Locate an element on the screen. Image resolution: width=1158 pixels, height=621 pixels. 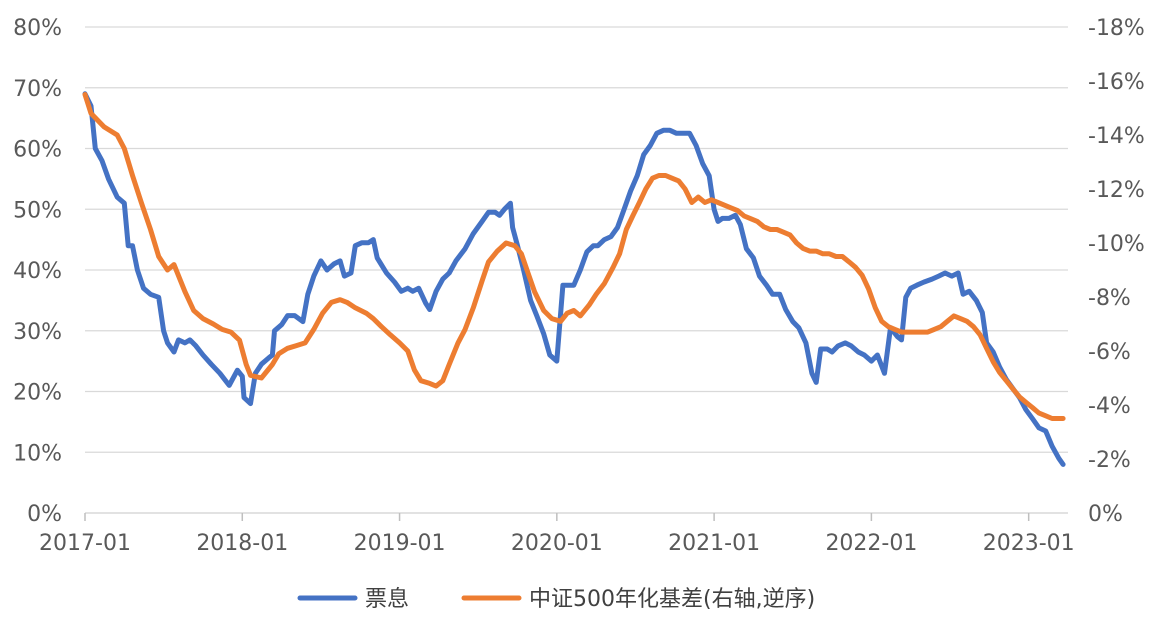
left-tick-label: 70% is located at coordinates (37, 89).